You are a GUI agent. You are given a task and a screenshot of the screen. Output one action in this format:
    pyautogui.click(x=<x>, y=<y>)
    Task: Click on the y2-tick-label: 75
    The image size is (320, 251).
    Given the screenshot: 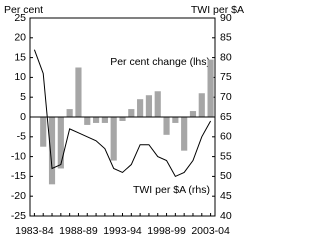 What is the action you would take?
    pyautogui.click(x=226, y=77)
    